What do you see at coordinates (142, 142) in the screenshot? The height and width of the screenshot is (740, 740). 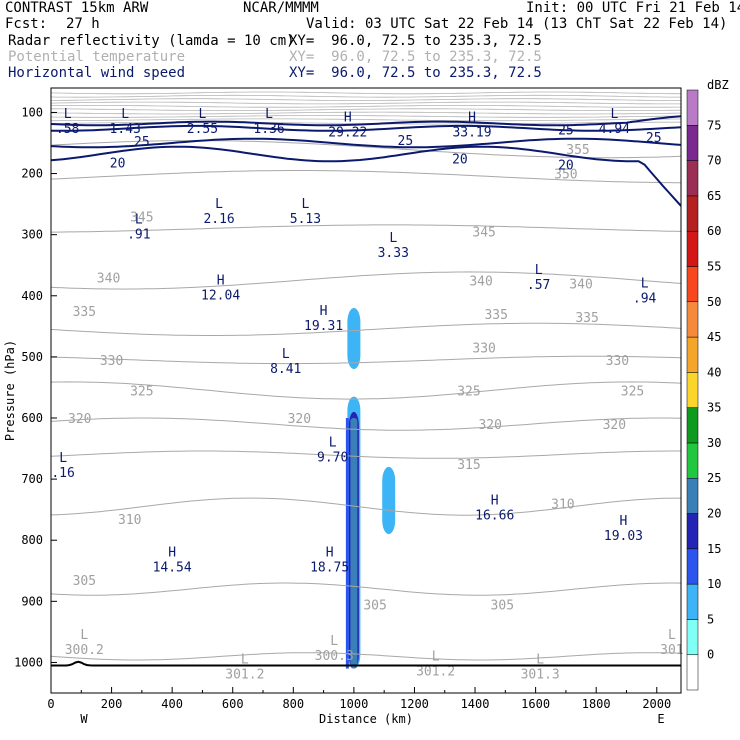 I see `wind-contour-label: 25` at bounding box center [142, 142].